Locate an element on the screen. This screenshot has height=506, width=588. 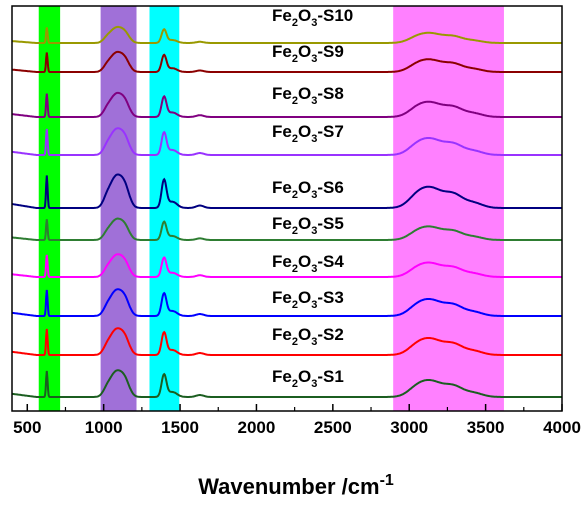
trace-s2 is located at coordinates (286, 341).